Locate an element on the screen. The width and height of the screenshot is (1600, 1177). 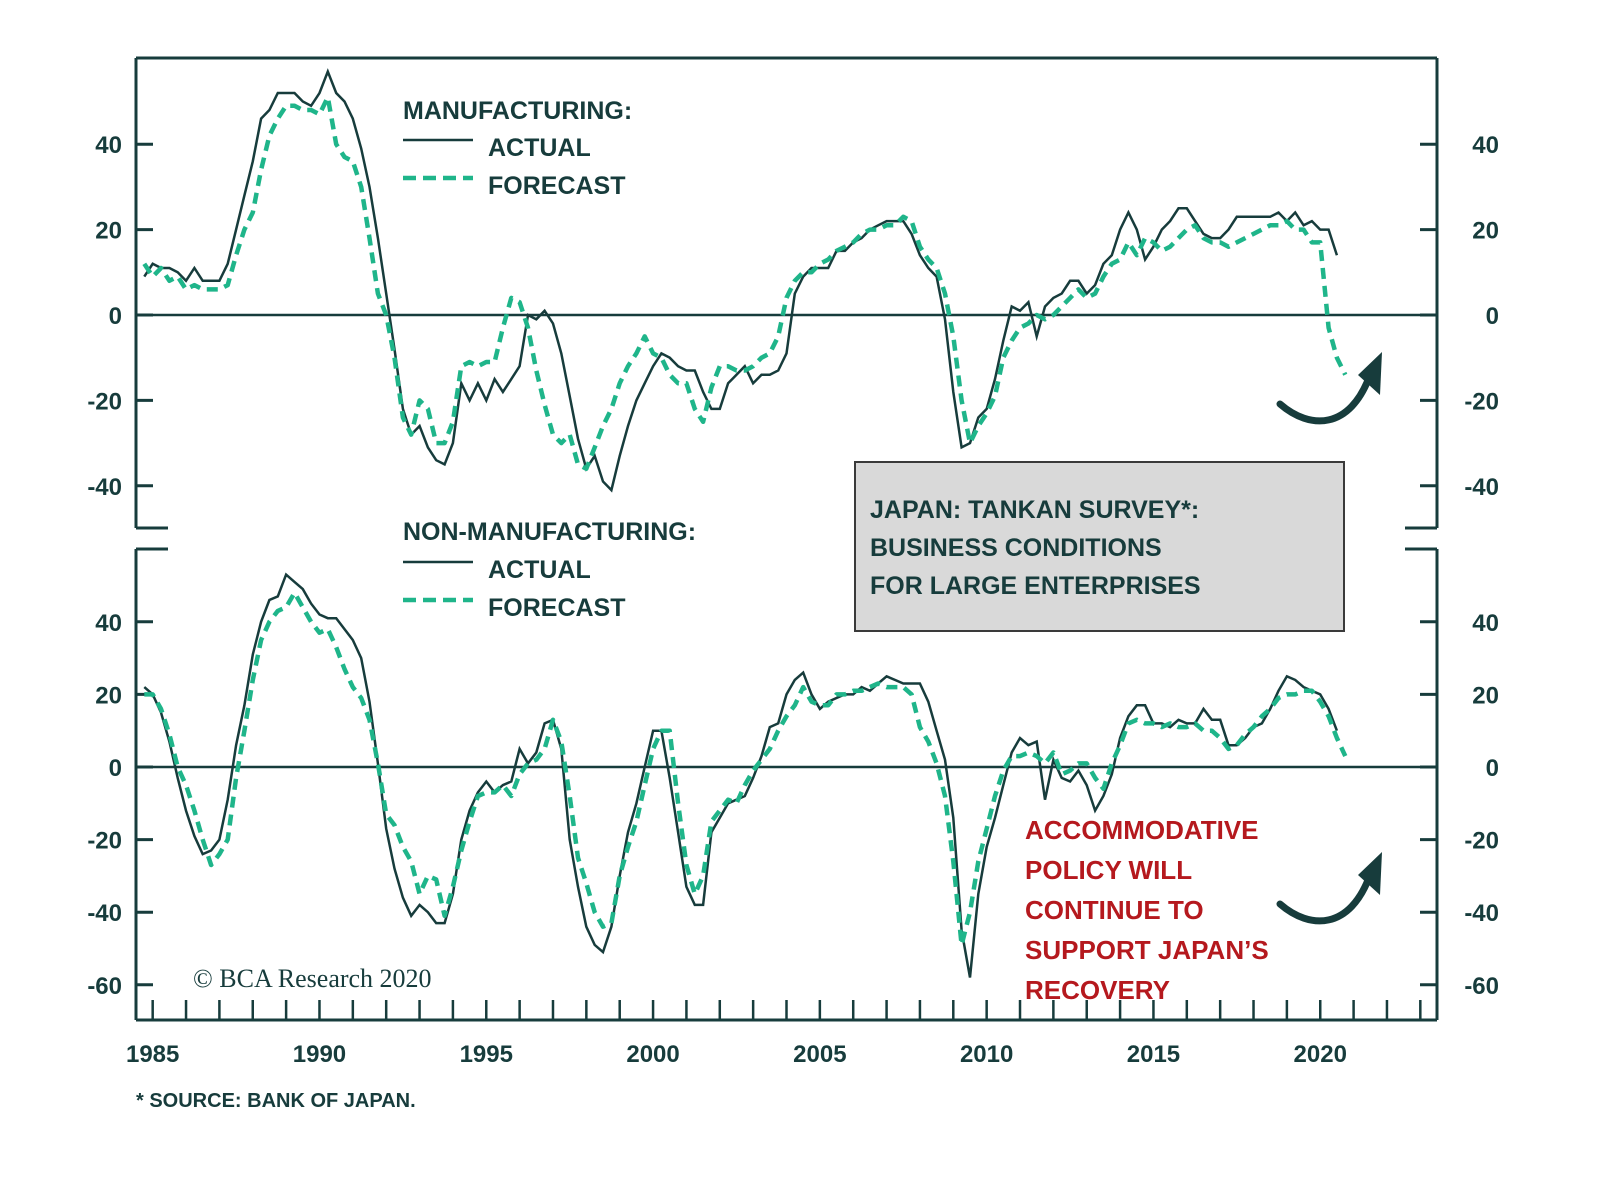
x-tick-label: 1985 is located at coordinates (152, 1054).